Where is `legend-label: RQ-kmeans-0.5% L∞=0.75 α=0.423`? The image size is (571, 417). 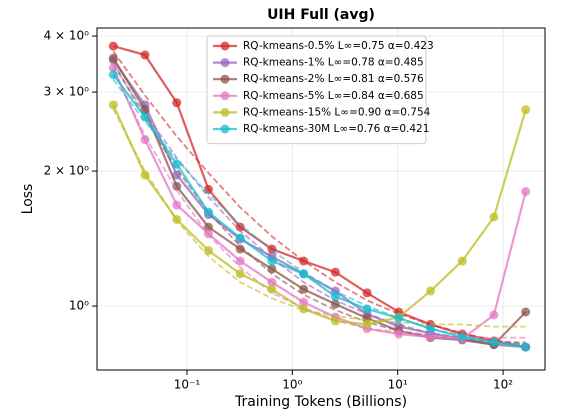
legend-label: RQ-kmeans-0.5% L∞=0.75 α=0.423 is located at coordinates (338, 46).